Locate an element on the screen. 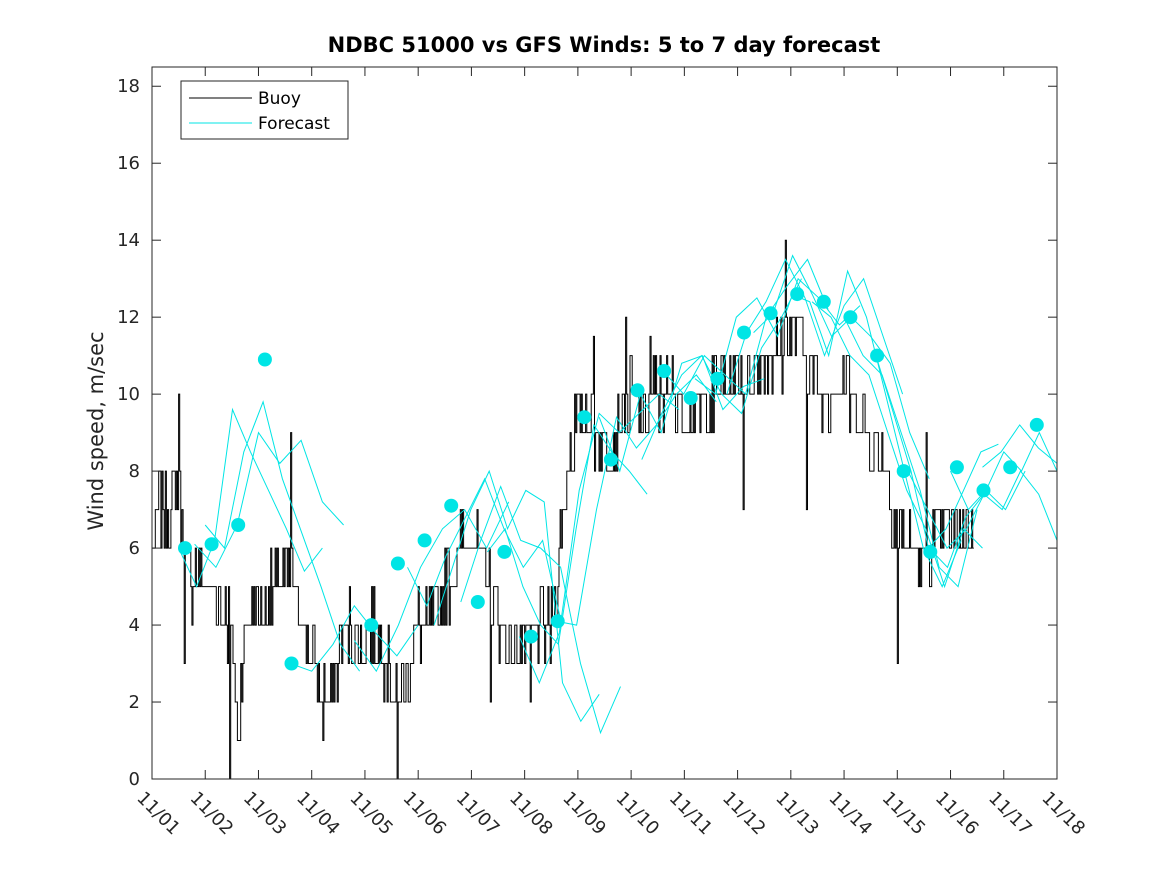 The image size is (1167, 875). y-tick-label: 10 is located at coordinates (128, 394).